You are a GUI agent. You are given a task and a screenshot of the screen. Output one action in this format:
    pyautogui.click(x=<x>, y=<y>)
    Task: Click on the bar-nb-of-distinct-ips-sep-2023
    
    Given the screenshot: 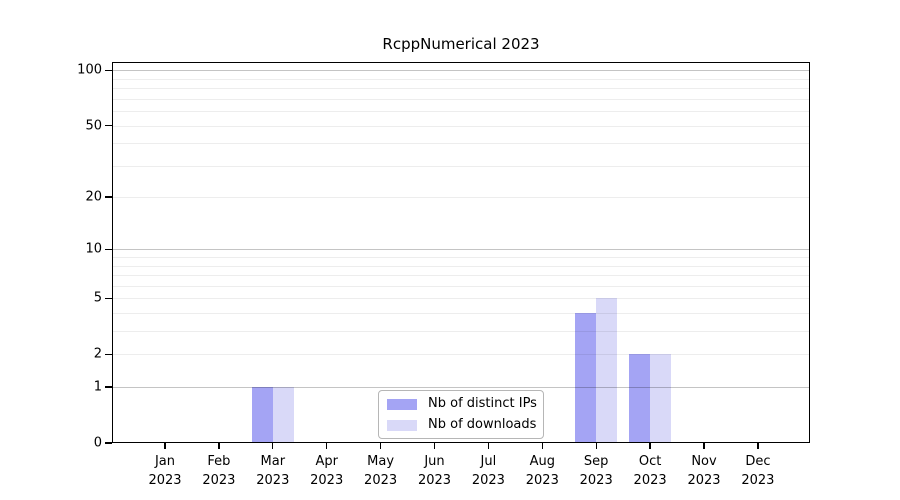 What is the action you would take?
    pyautogui.click(x=586, y=378)
    